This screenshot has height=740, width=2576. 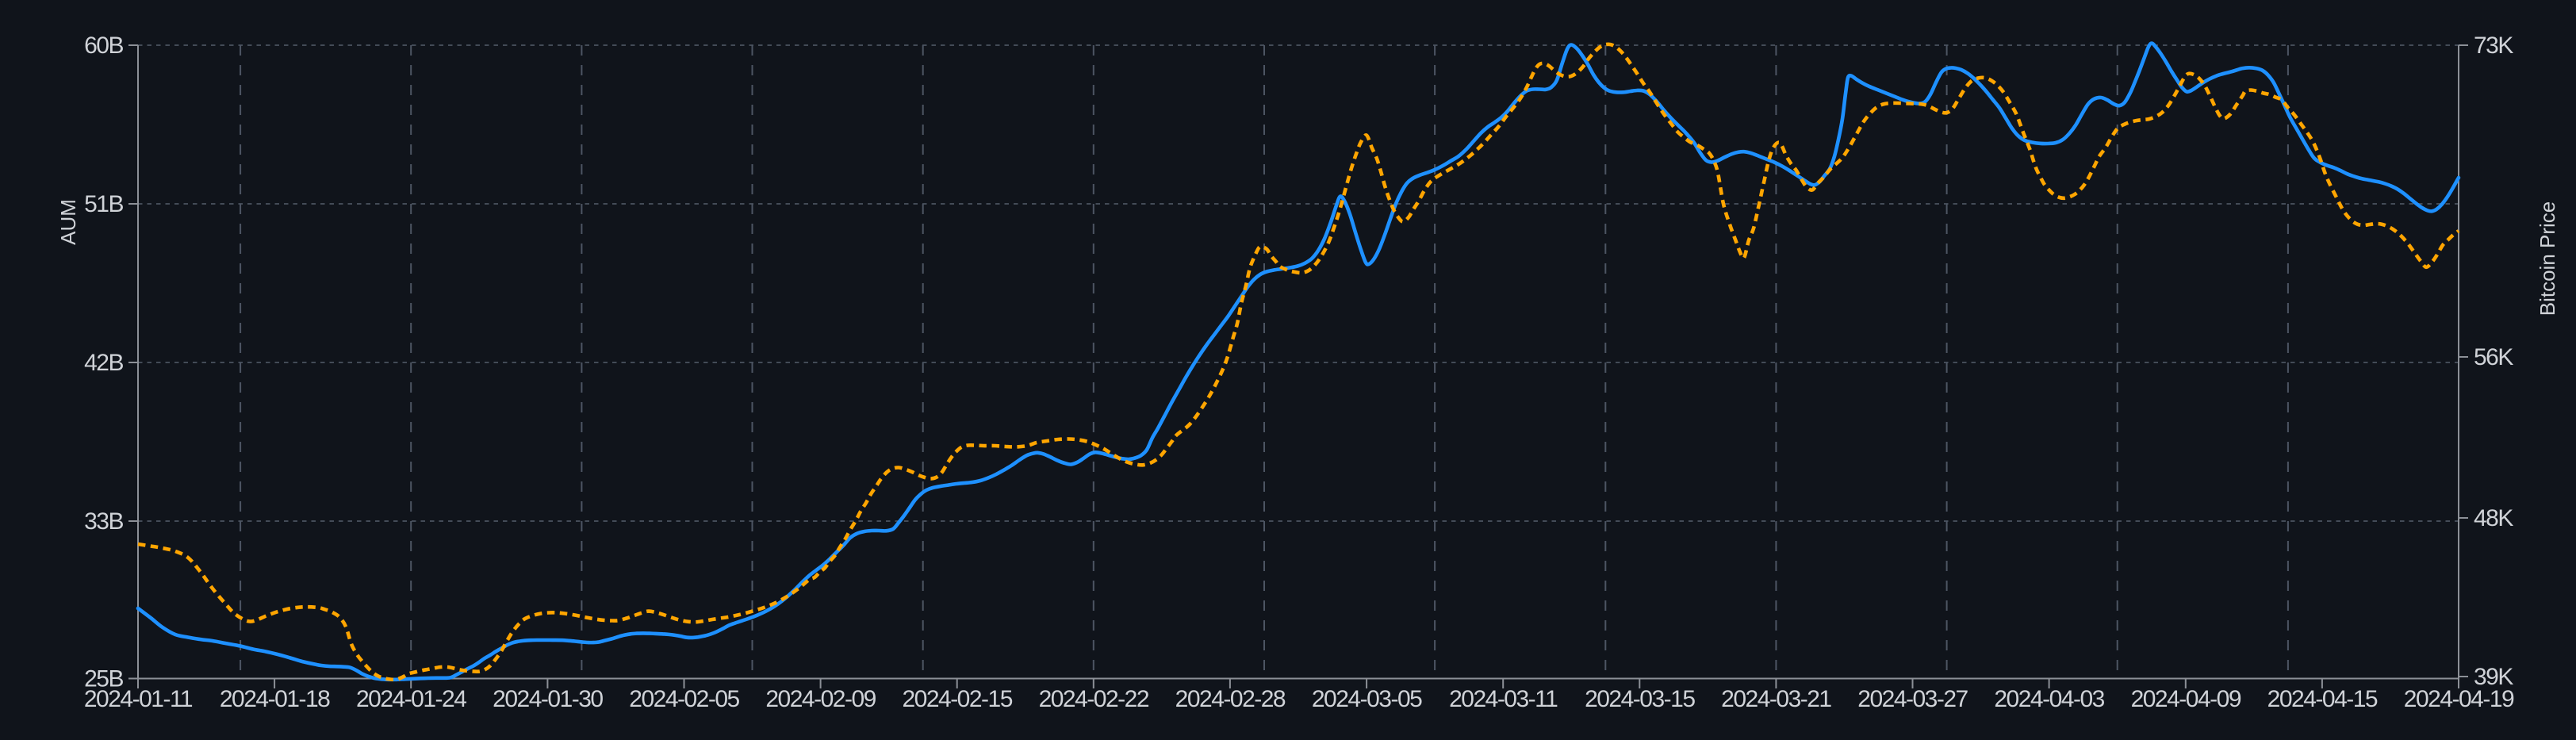 I want to click on svg-text: 2024-02-05, so click(x=684, y=699).